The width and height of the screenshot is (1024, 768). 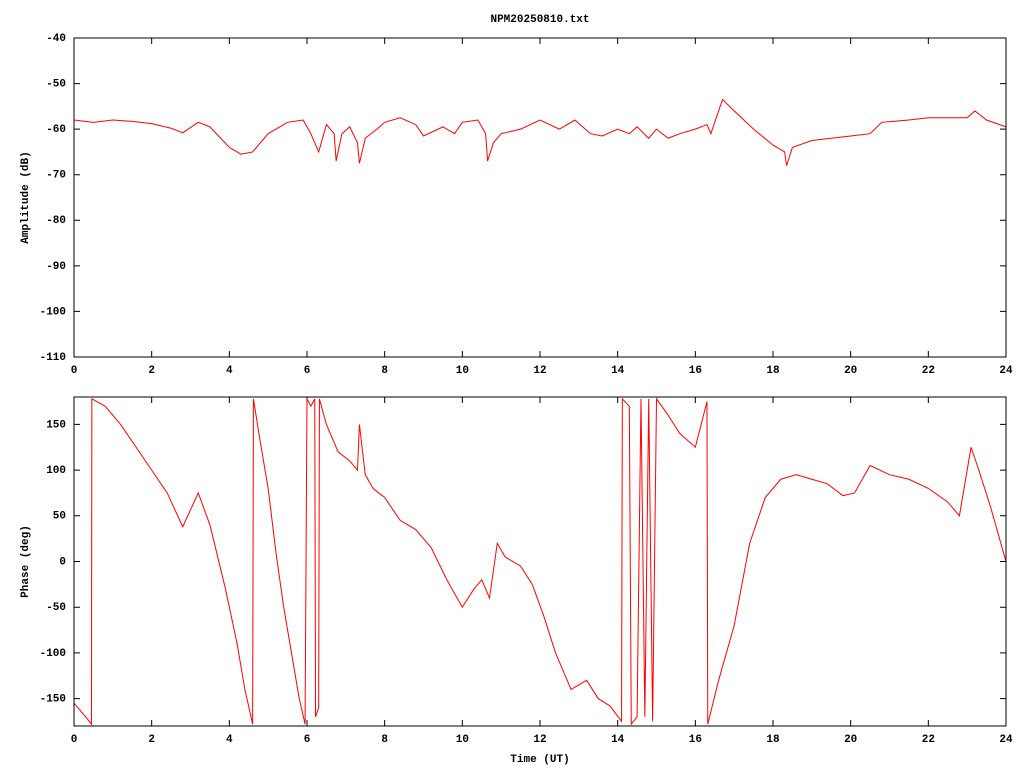 What do you see at coordinates (56, 221) in the screenshot?
I see `y-tick-label: -80` at bounding box center [56, 221].